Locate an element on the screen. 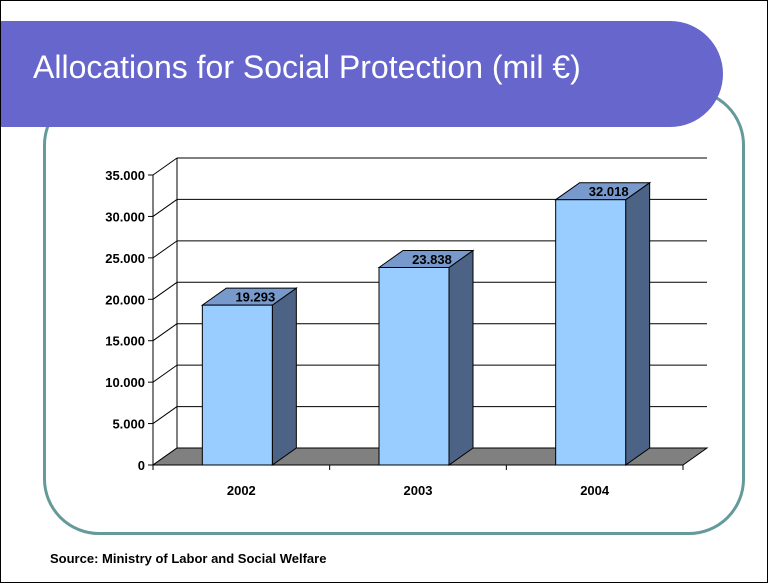  y-tick-label: 20.000 is located at coordinates (125, 299).